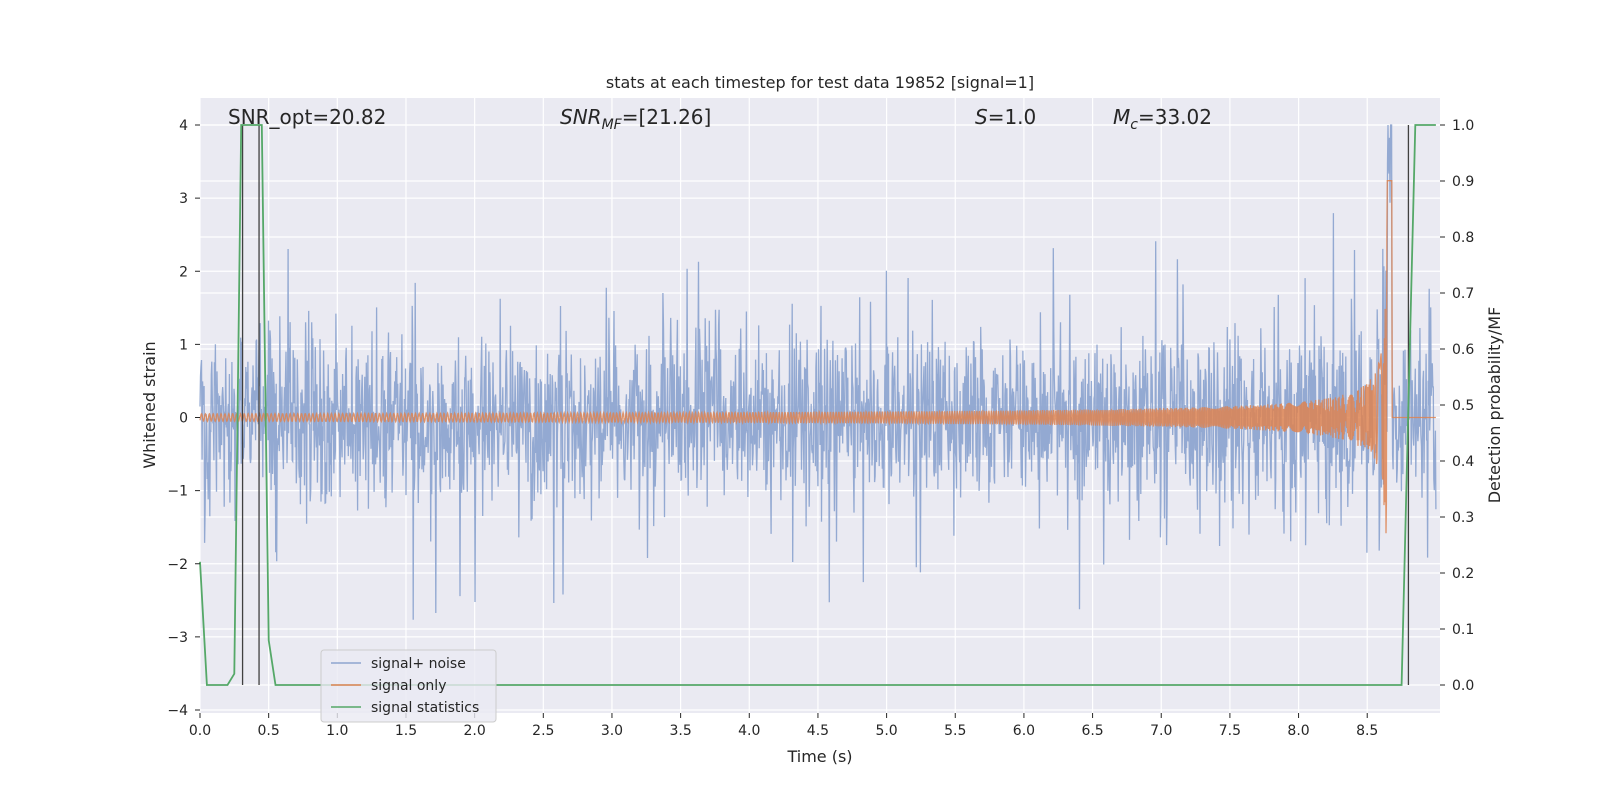  Describe the element at coordinates (955, 731) in the screenshot. I see `x-tick-label-11: 5.5` at that location.